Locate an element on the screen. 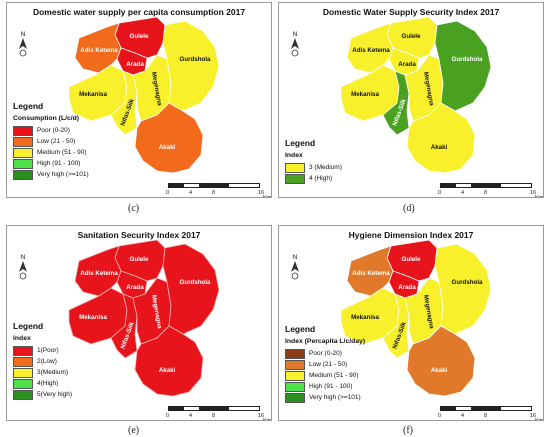 The width and height of the screenshot is (550, 437). legend-label: 2(Low) is located at coordinates (47, 361).